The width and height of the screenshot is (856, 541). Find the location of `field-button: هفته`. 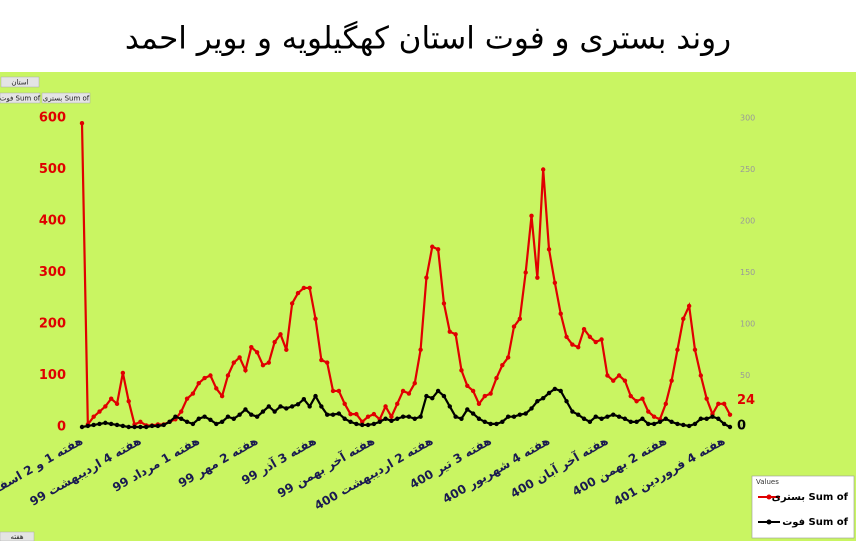

field-button: هفته is located at coordinates (17, 536).